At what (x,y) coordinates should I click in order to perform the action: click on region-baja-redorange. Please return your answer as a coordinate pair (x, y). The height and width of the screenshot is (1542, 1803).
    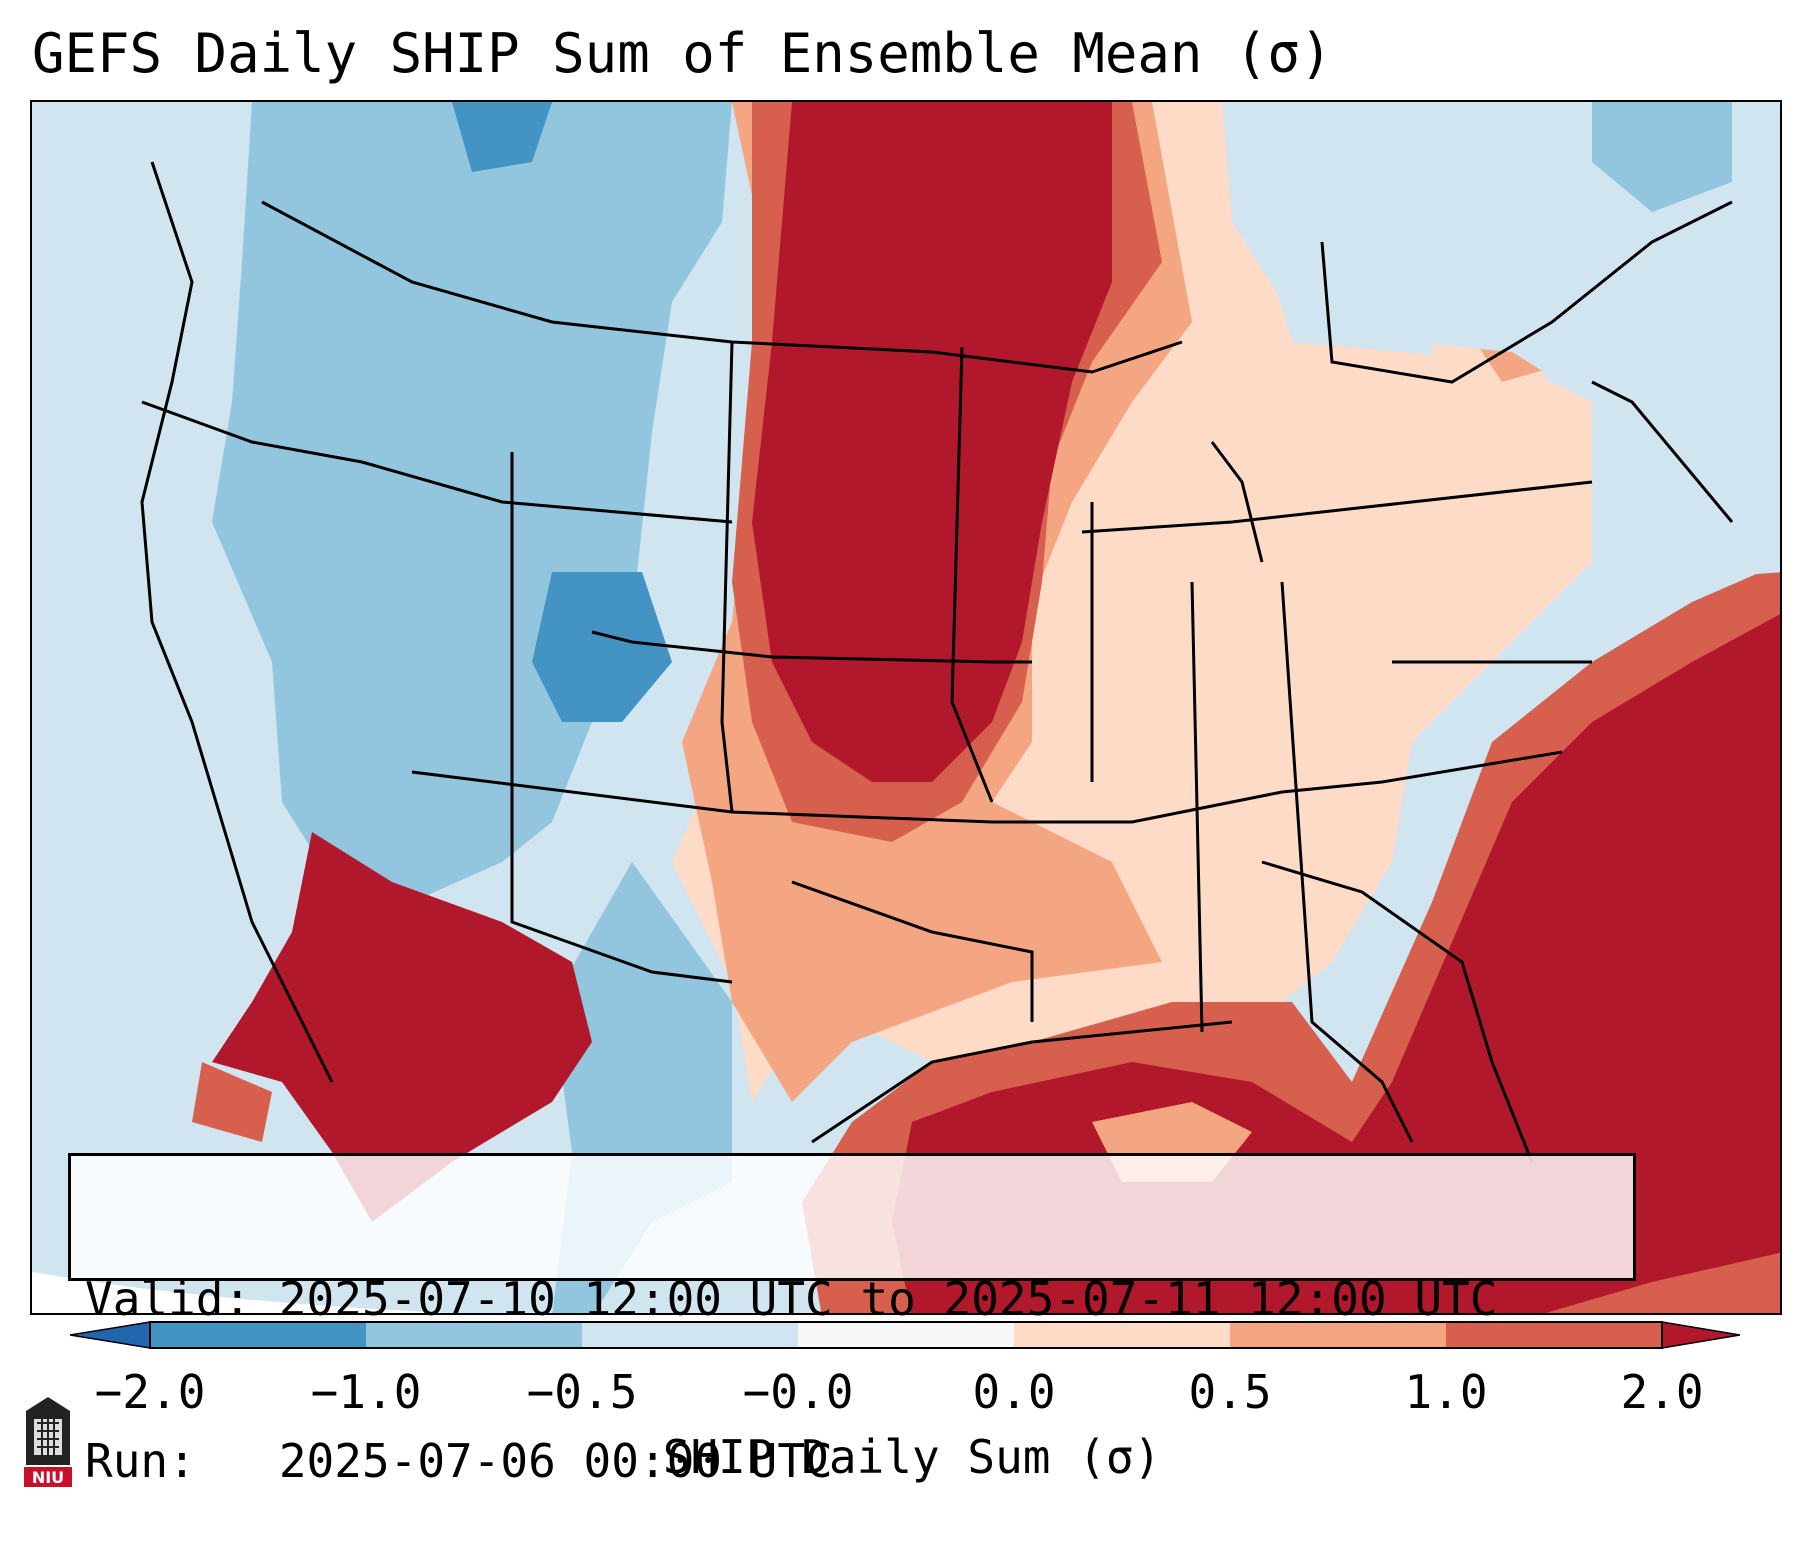
    Looking at the image, I should click on (232, 1102).